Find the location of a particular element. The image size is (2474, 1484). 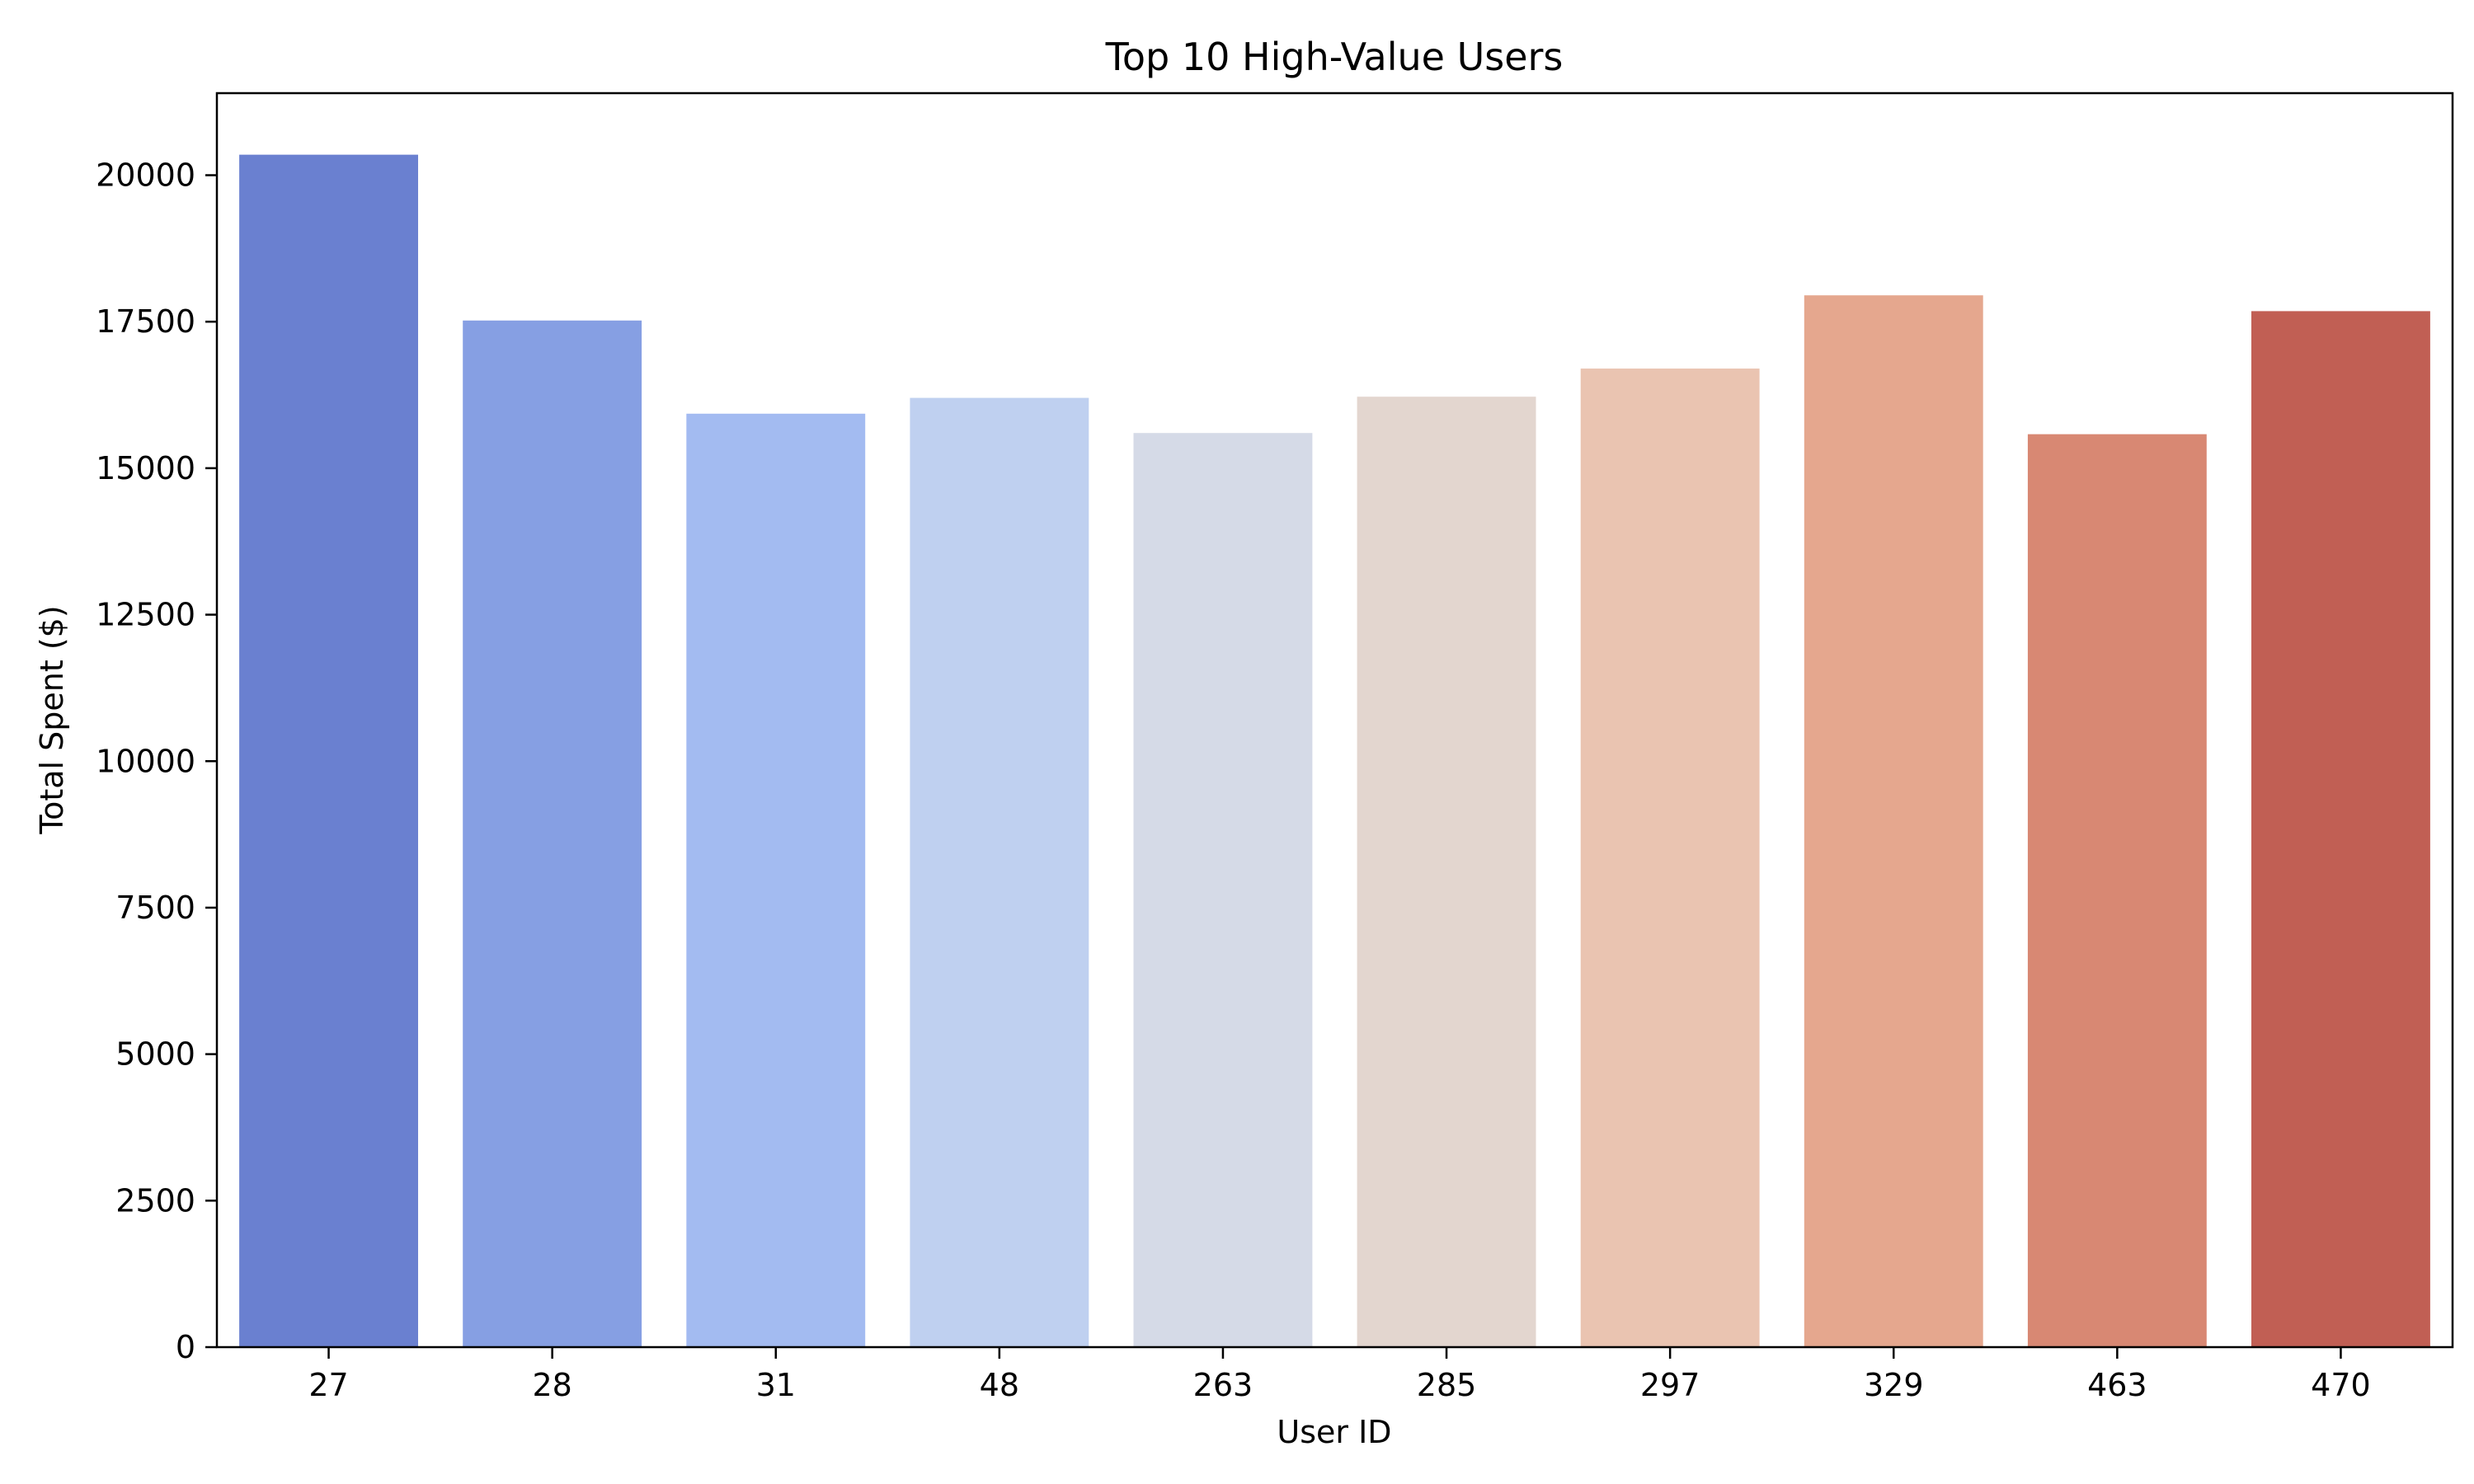

x-tick-label: 285 is located at coordinates (1447, 1385).